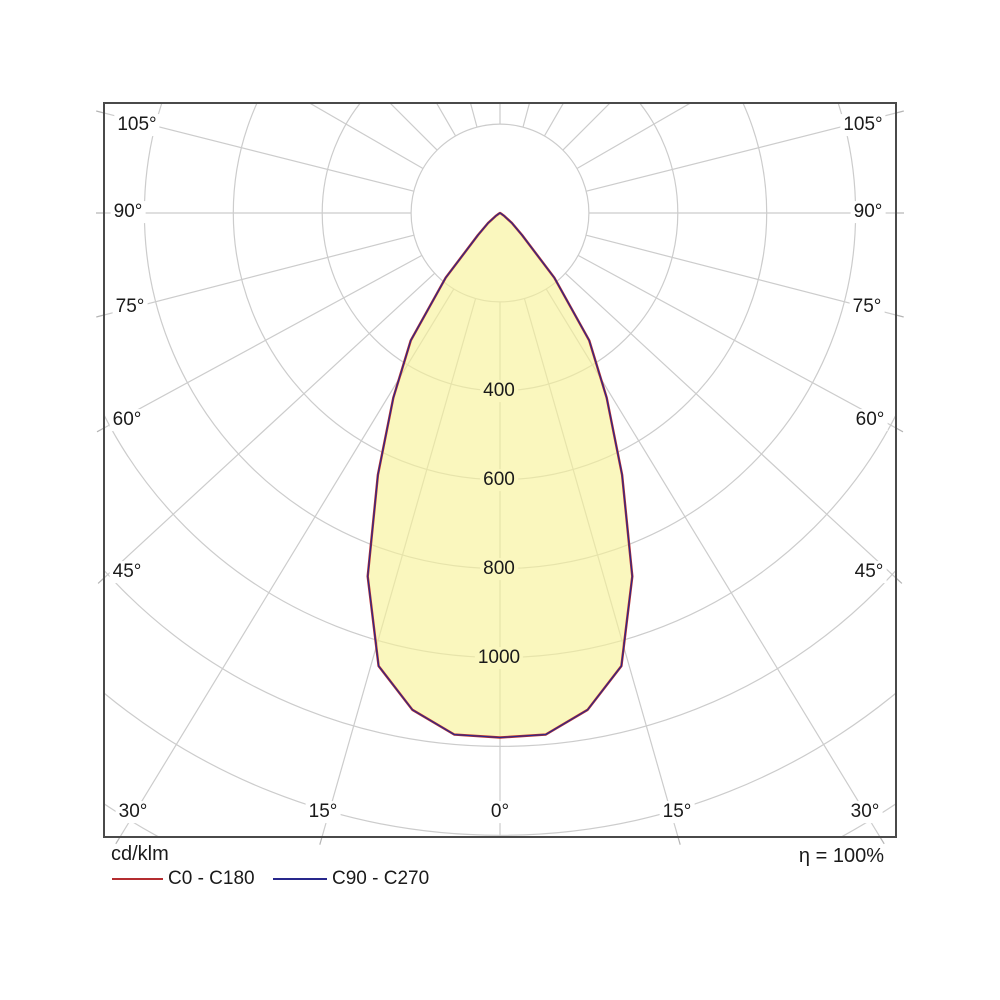  I want to click on unit-label: cd/klm, so click(140, 854).